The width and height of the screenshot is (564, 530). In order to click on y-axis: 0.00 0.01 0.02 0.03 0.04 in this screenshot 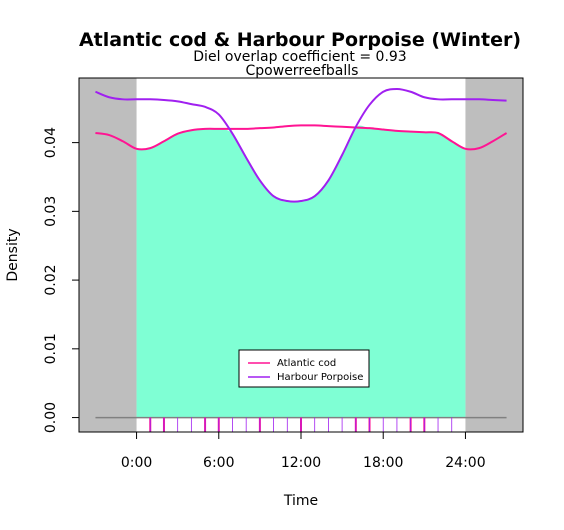, I will do `click(61, 280)`.